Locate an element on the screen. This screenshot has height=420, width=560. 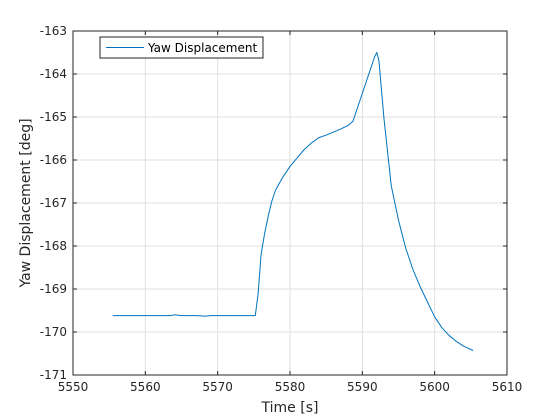
x-tick-label: 5560 is located at coordinates (145, 387).